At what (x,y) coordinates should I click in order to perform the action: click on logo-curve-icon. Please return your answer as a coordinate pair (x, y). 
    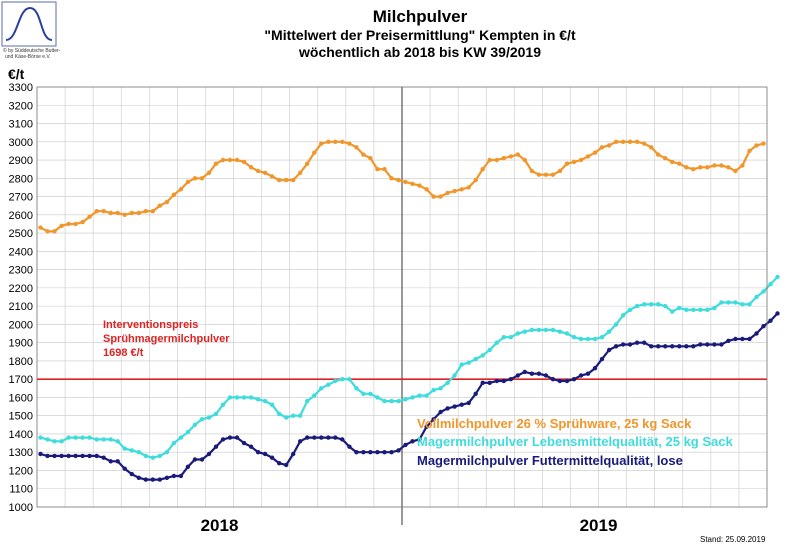
    Looking at the image, I should click on (29, 23).